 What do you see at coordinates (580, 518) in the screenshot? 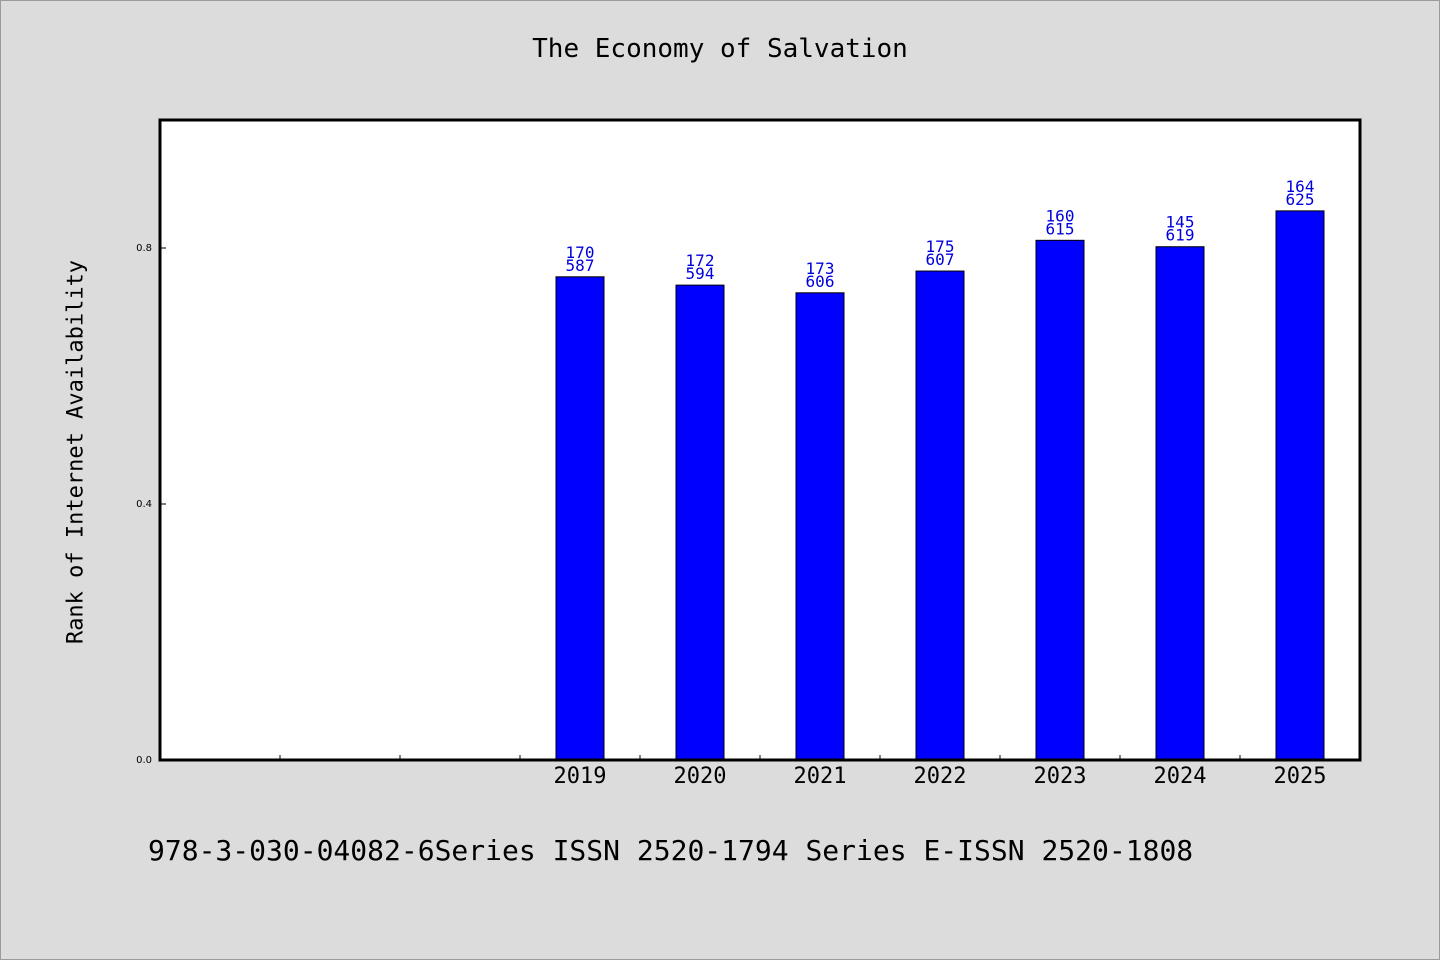
I see `bar-2019` at bounding box center [580, 518].